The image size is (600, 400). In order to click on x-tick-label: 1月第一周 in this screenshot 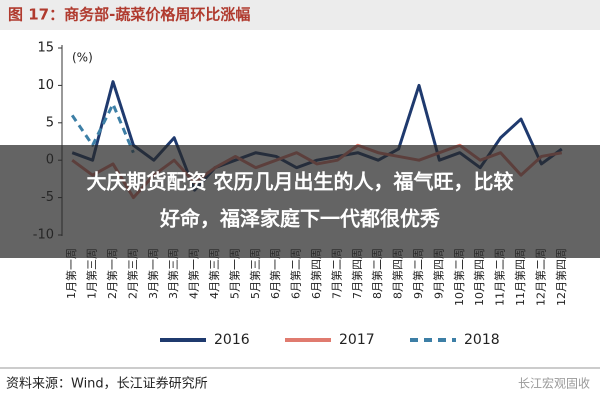, I will do `click(71, 273)`.